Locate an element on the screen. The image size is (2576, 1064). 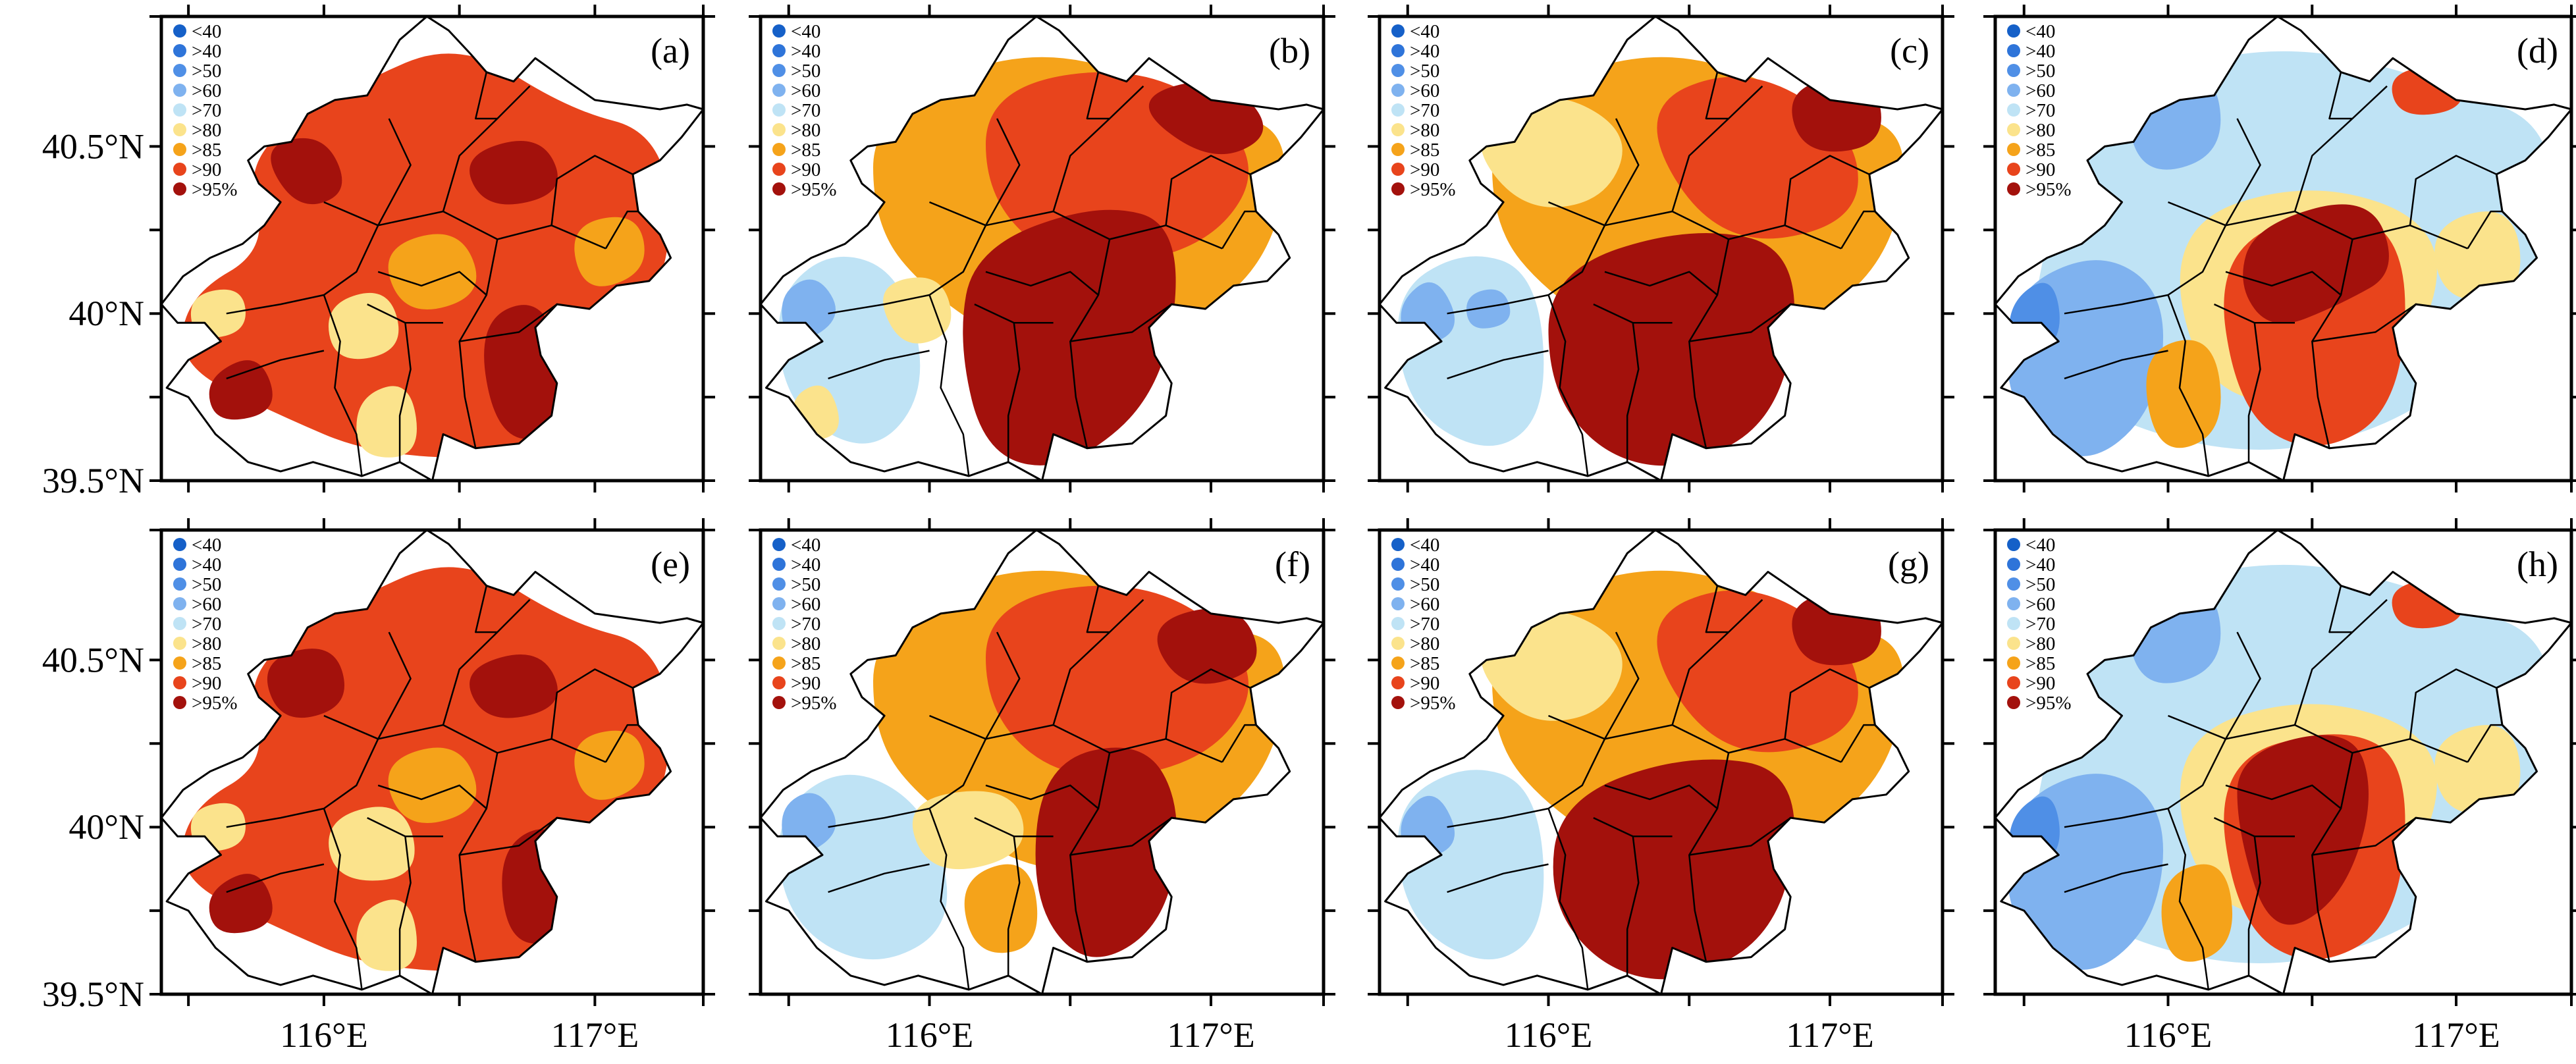
legend: <40>40>50>60>70>80>85>90>95% is located at coordinates (2039, 111).